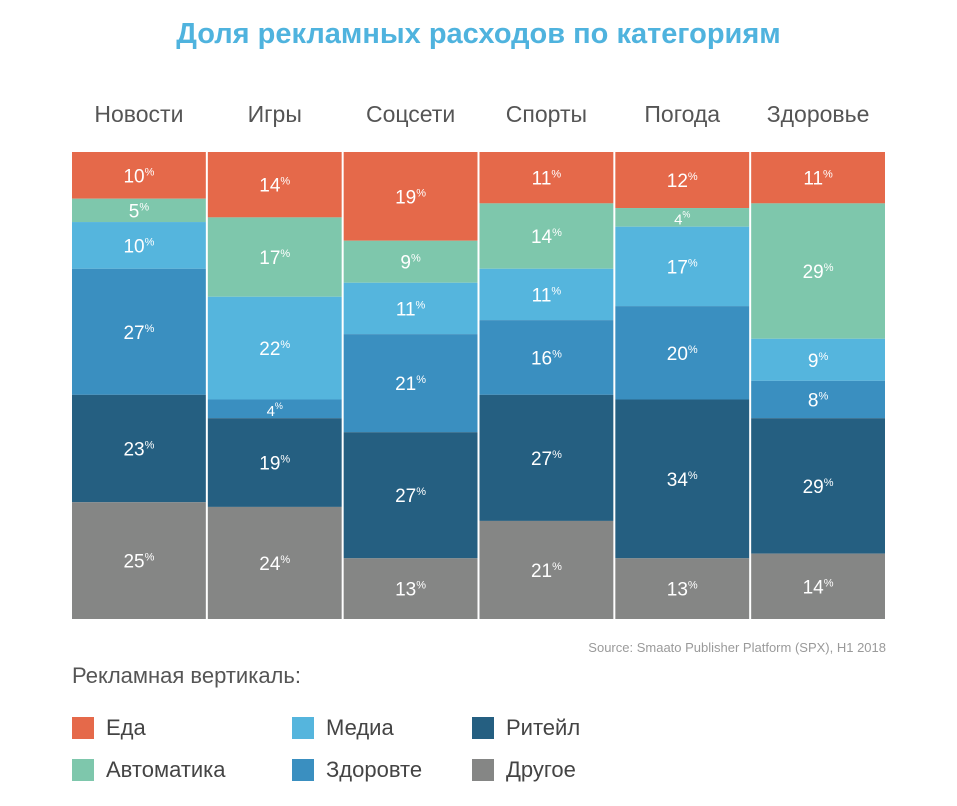 This screenshot has height=806, width=957. I want to click on data-label: 12%, so click(682, 181).